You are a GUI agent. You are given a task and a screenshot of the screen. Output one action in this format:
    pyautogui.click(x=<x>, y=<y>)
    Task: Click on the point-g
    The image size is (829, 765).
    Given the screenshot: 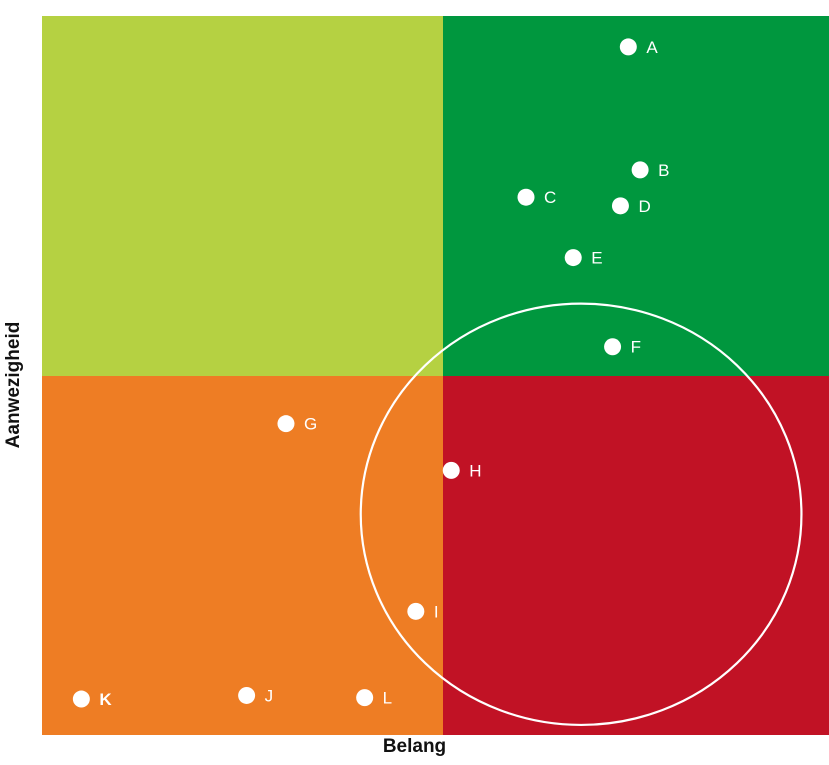 What is the action you would take?
    pyautogui.click(x=286, y=424)
    